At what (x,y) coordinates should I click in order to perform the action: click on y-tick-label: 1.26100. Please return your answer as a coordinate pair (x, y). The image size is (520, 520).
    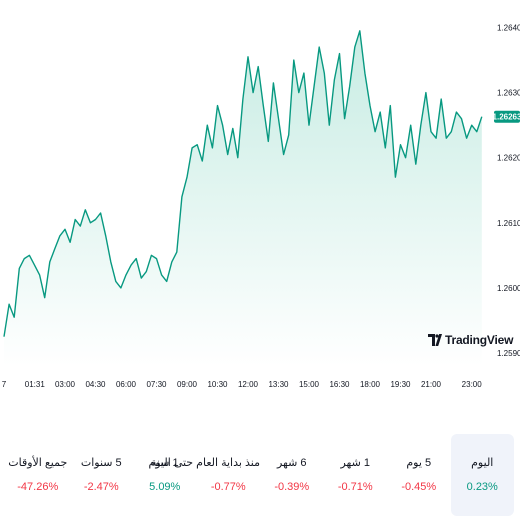
    Looking at the image, I should click on (508, 223).